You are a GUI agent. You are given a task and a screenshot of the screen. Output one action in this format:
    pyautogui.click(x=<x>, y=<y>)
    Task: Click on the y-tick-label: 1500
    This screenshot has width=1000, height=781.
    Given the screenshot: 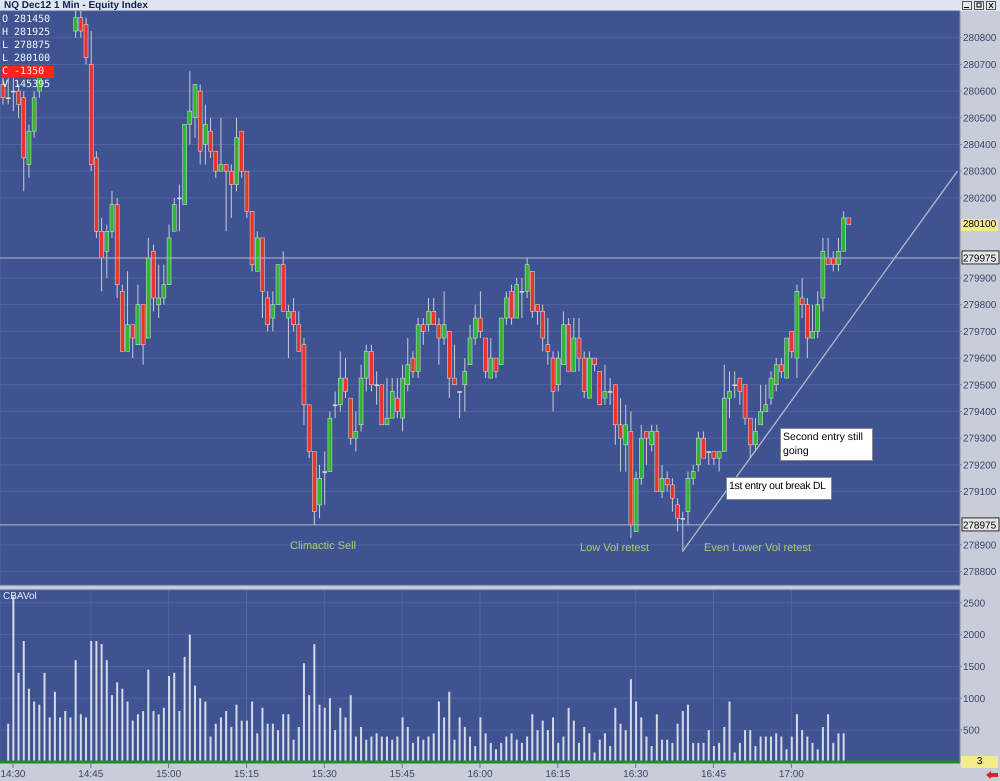 What is the action you would take?
    pyautogui.click(x=974, y=667)
    